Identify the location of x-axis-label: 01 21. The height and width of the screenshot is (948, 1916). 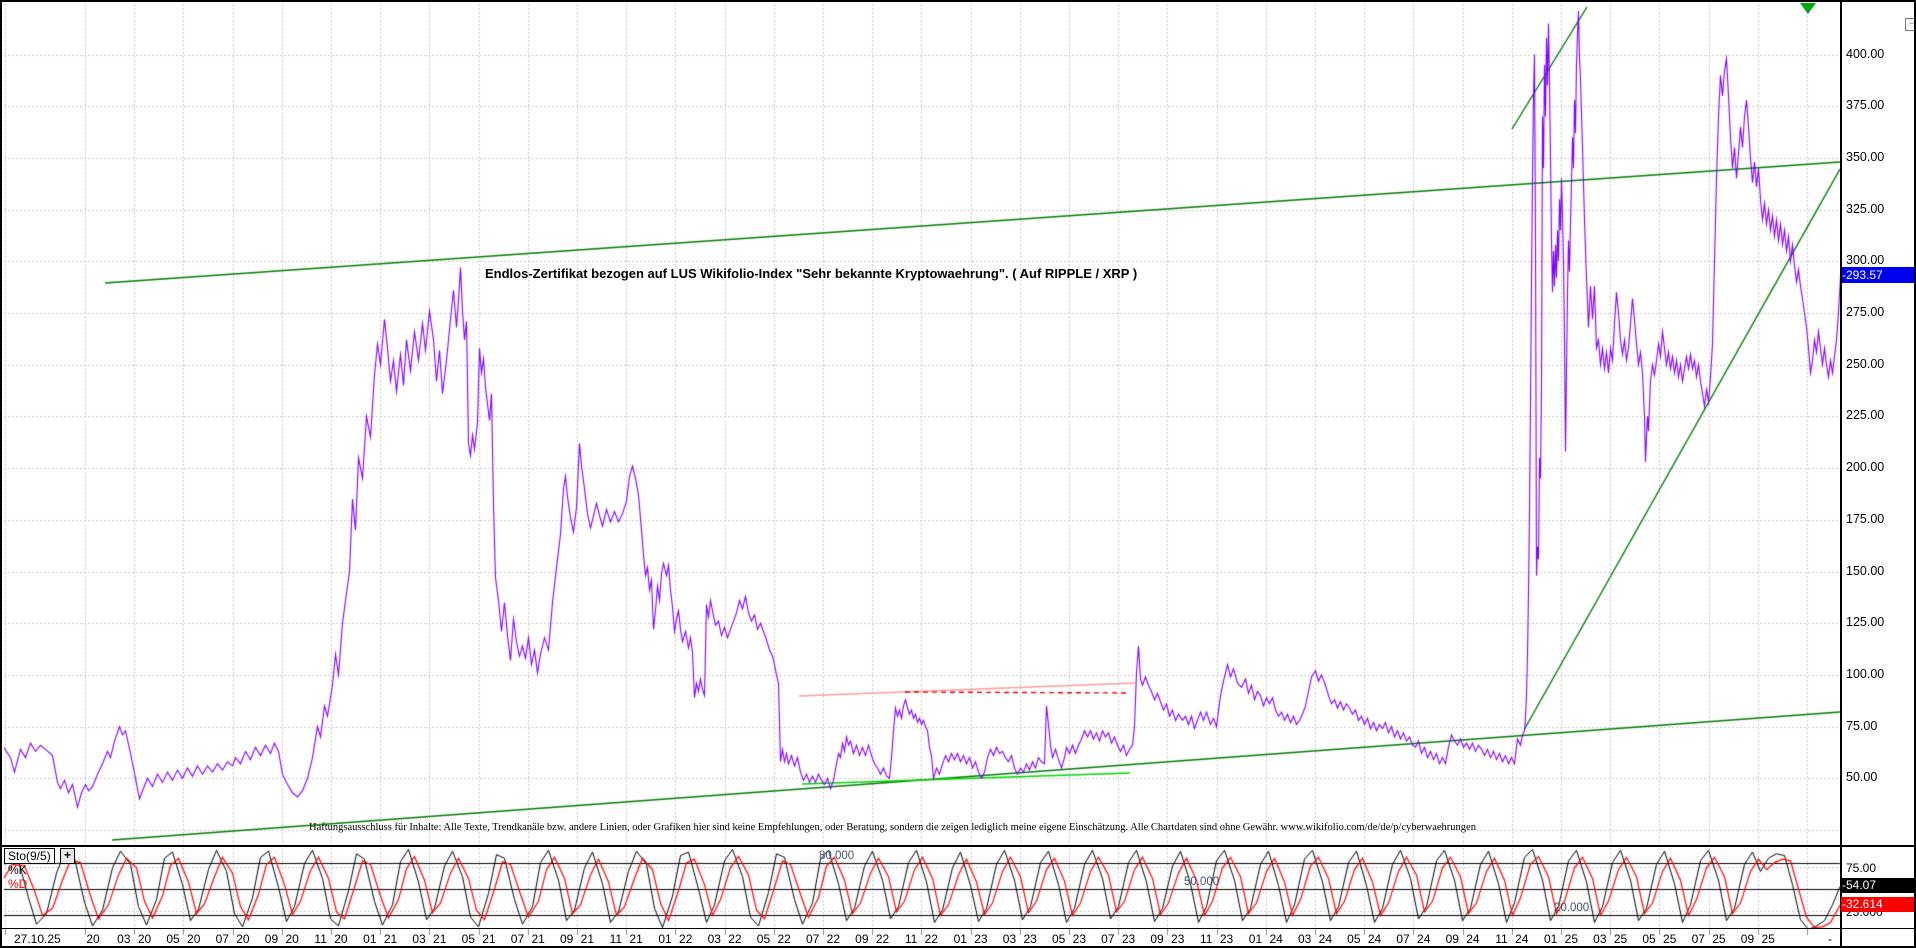
(380, 939).